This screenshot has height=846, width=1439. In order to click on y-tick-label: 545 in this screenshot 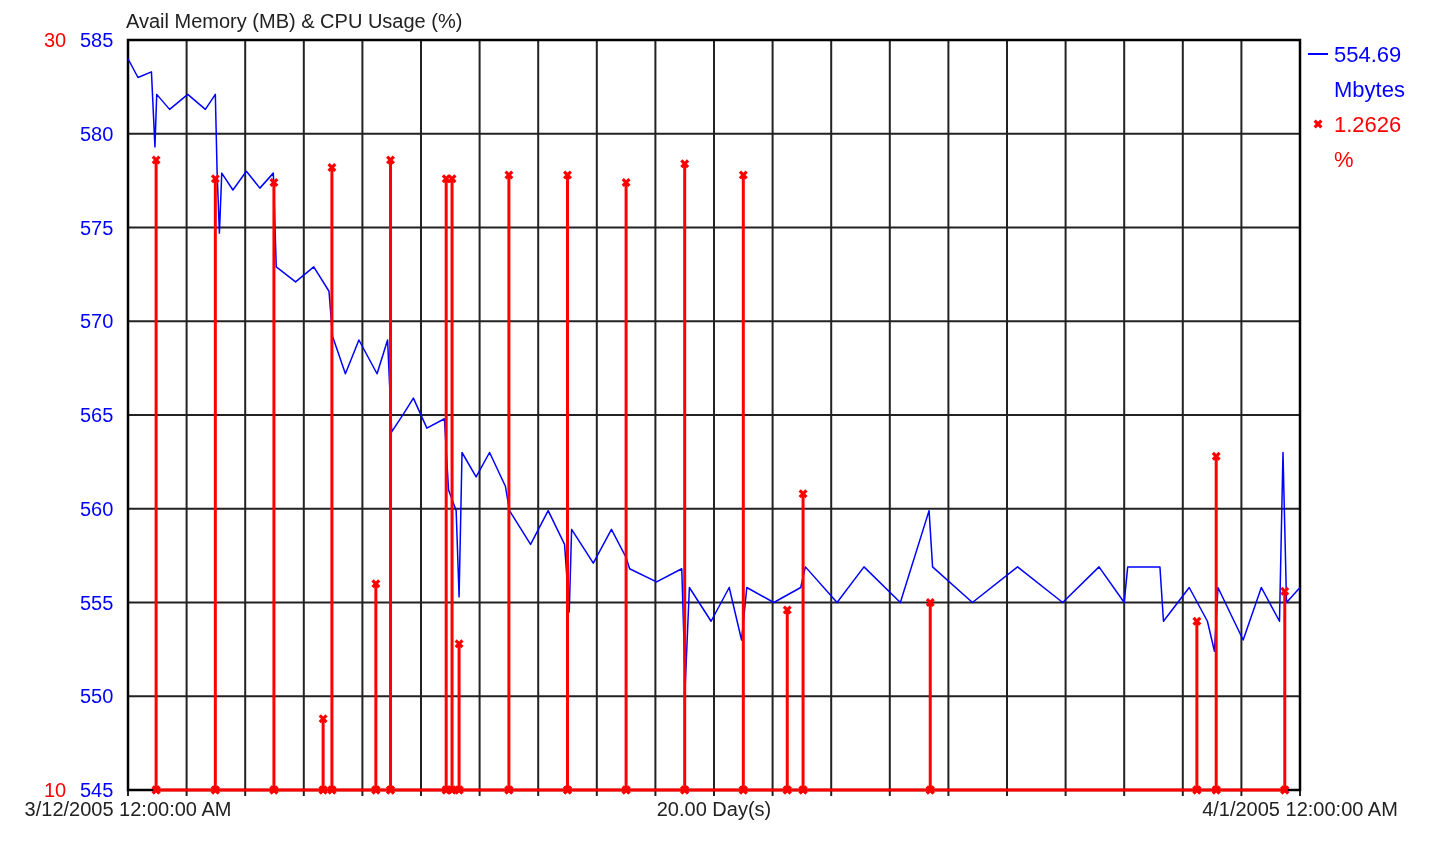, I will do `click(97, 790)`.